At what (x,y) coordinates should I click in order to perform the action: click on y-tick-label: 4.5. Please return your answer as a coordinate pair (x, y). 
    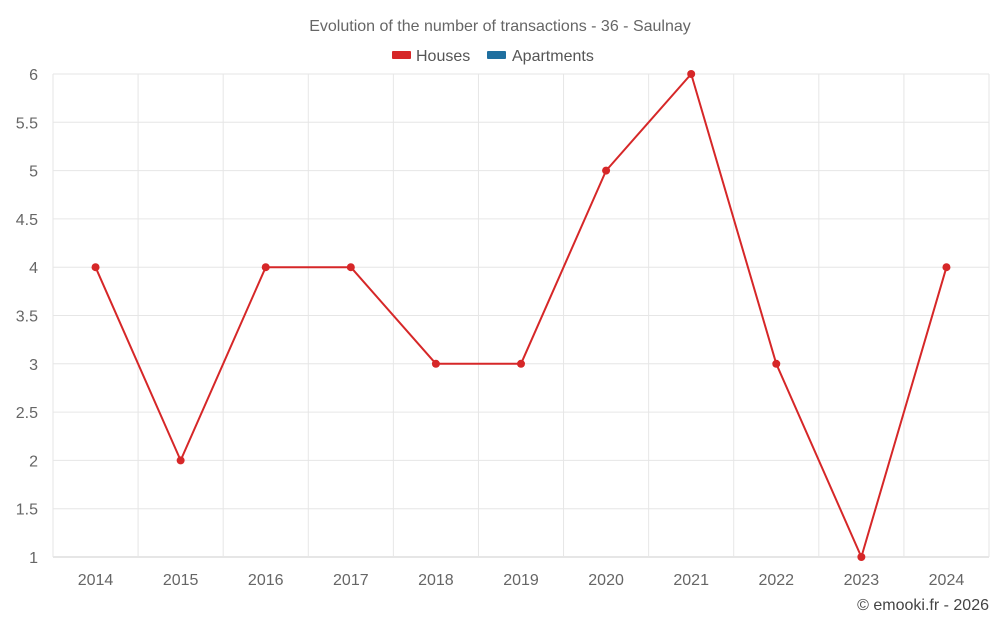
    Looking at the image, I should click on (27, 220).